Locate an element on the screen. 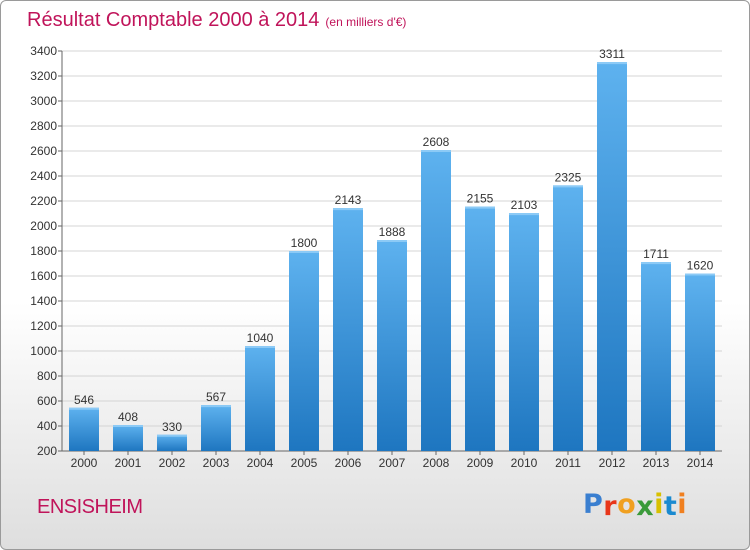  y-tick-label: 800 is located at coordinates (47, 376).